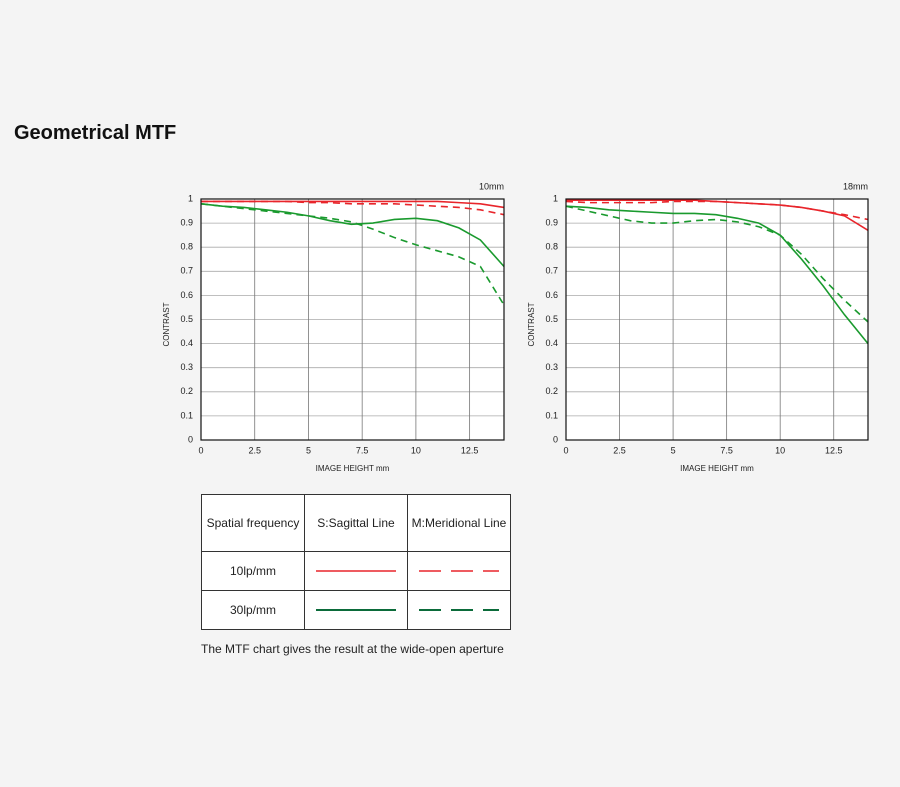  What do you see at coordinates (855, 186) in the screenshot?
I see `chart-title: 18mm` at bounding box center [855, 186].